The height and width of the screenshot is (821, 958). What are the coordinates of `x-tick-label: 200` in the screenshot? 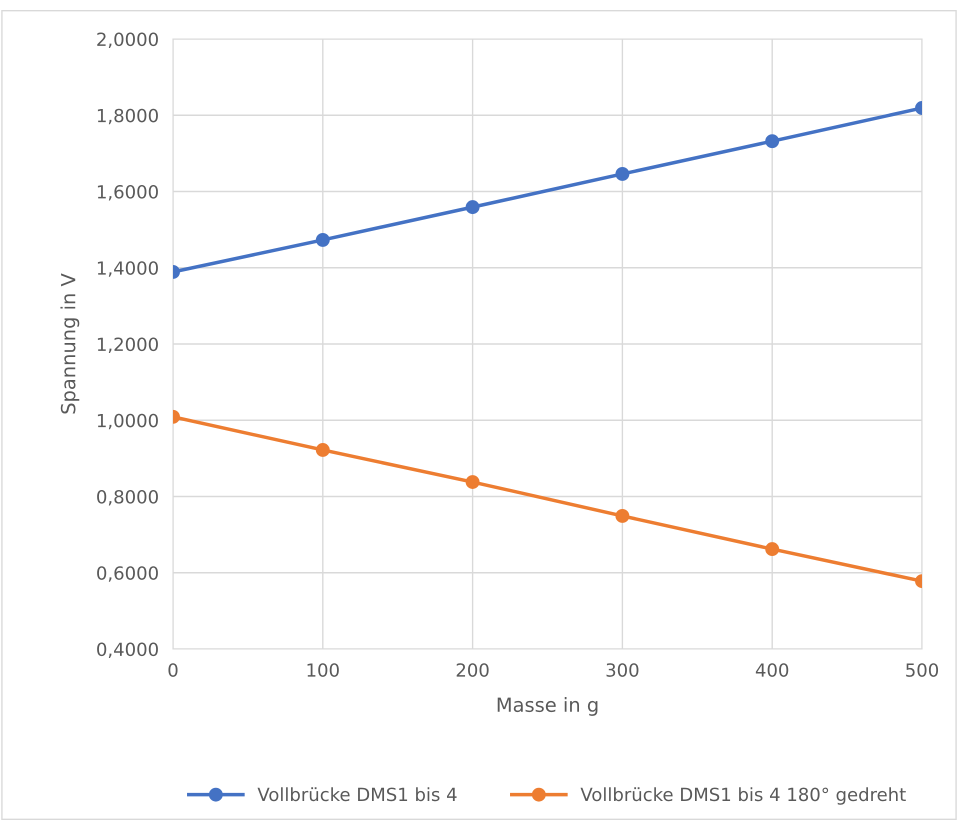 It's located at (472, 670).